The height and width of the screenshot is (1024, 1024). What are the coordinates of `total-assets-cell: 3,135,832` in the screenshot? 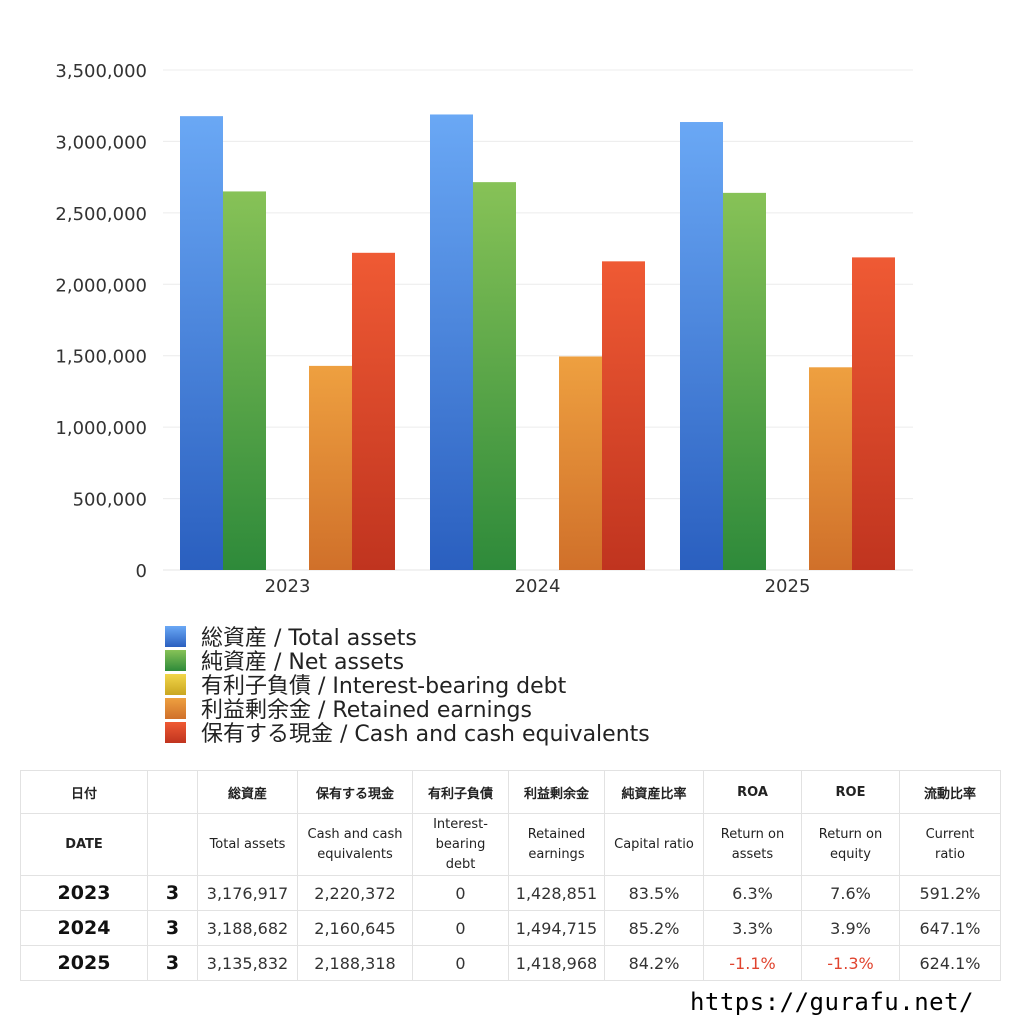 It's located at (247, 963).